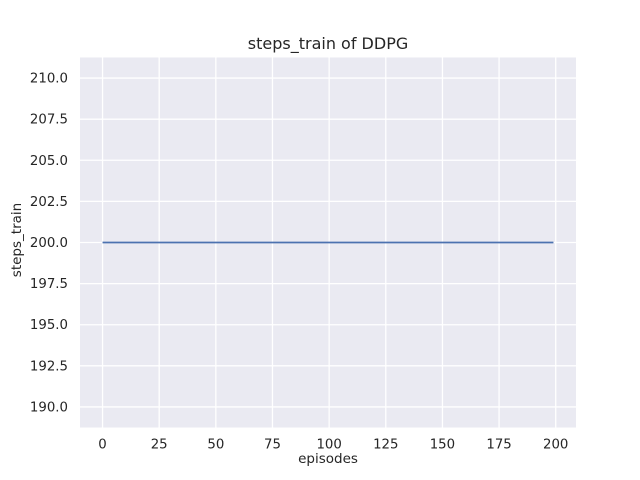 This screenshot has width=640, height=480. Describe the element at coordinates (328, 43) in the screenshot. I see `chart-title: steps_train of DDPG` at that location.